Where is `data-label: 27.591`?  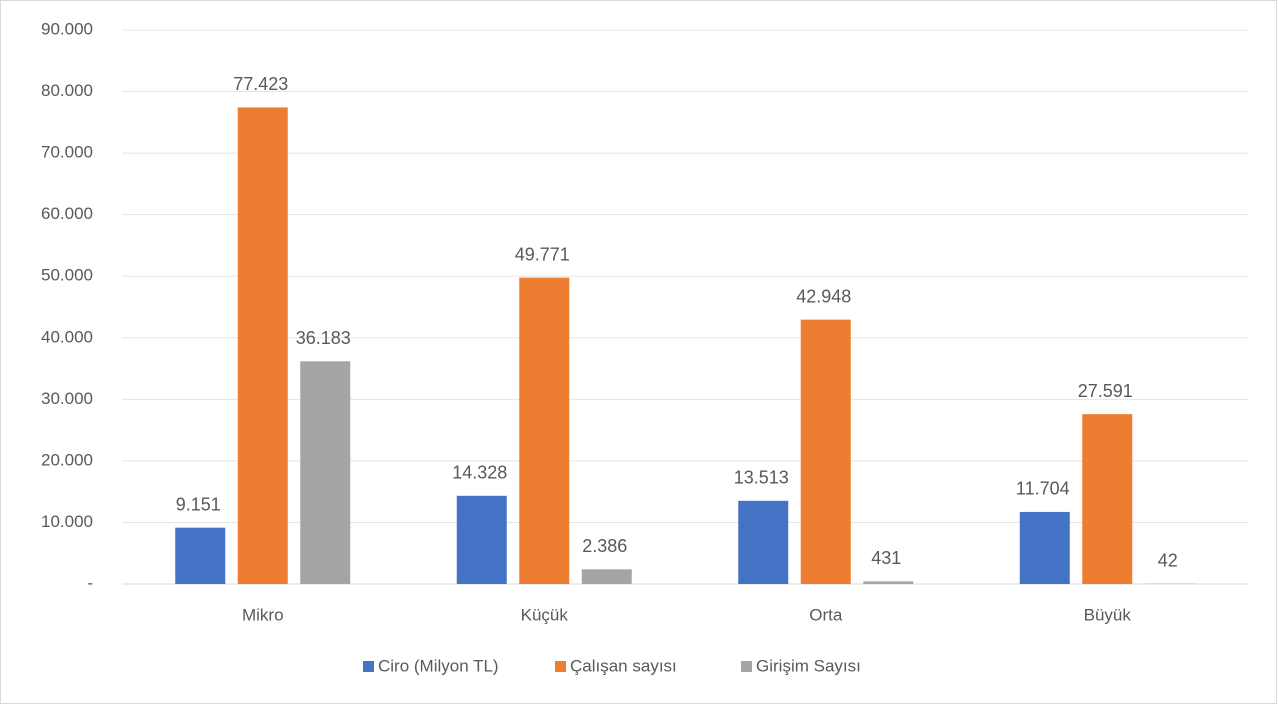
data-label: 27.591 is located at coordinates (1105, 391).